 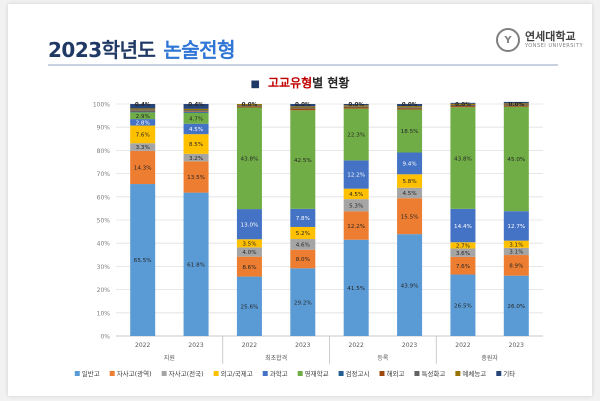 I want to click on data-label: 3.1%, so click(x=516, y=245).